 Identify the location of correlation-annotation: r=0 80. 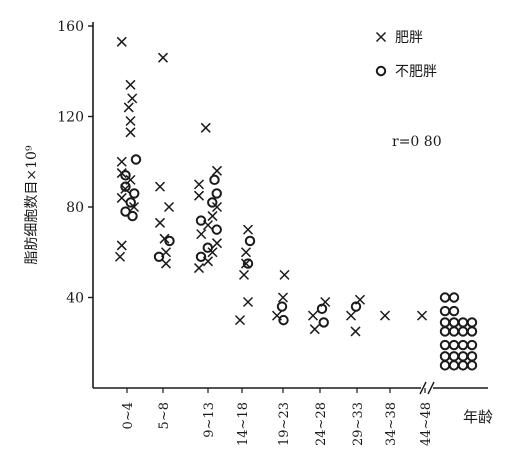
(417, 142).